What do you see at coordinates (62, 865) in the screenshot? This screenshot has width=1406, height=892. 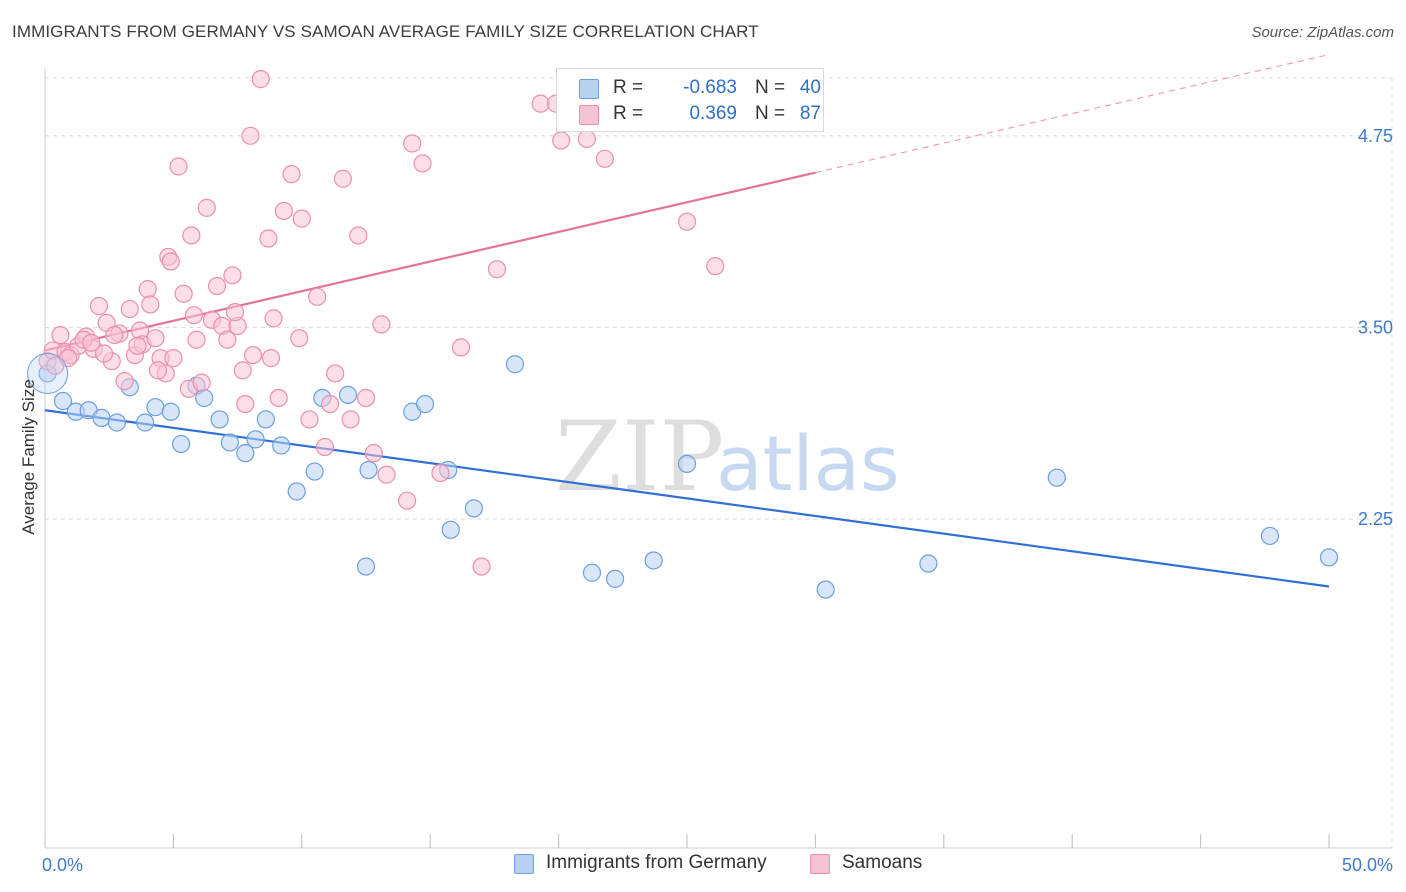 I see `x-tick-label: 0.0%` at bounding box center [62, 865].